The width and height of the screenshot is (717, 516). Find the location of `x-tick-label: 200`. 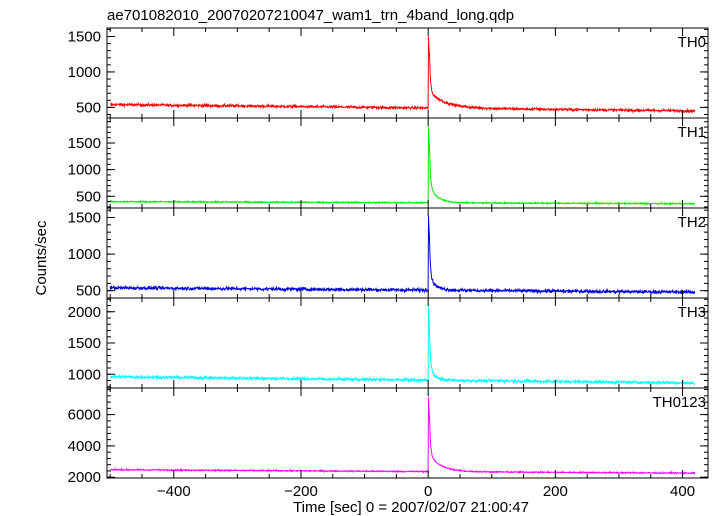

x-tick-label: 200 is located at coordinates (555, 491).